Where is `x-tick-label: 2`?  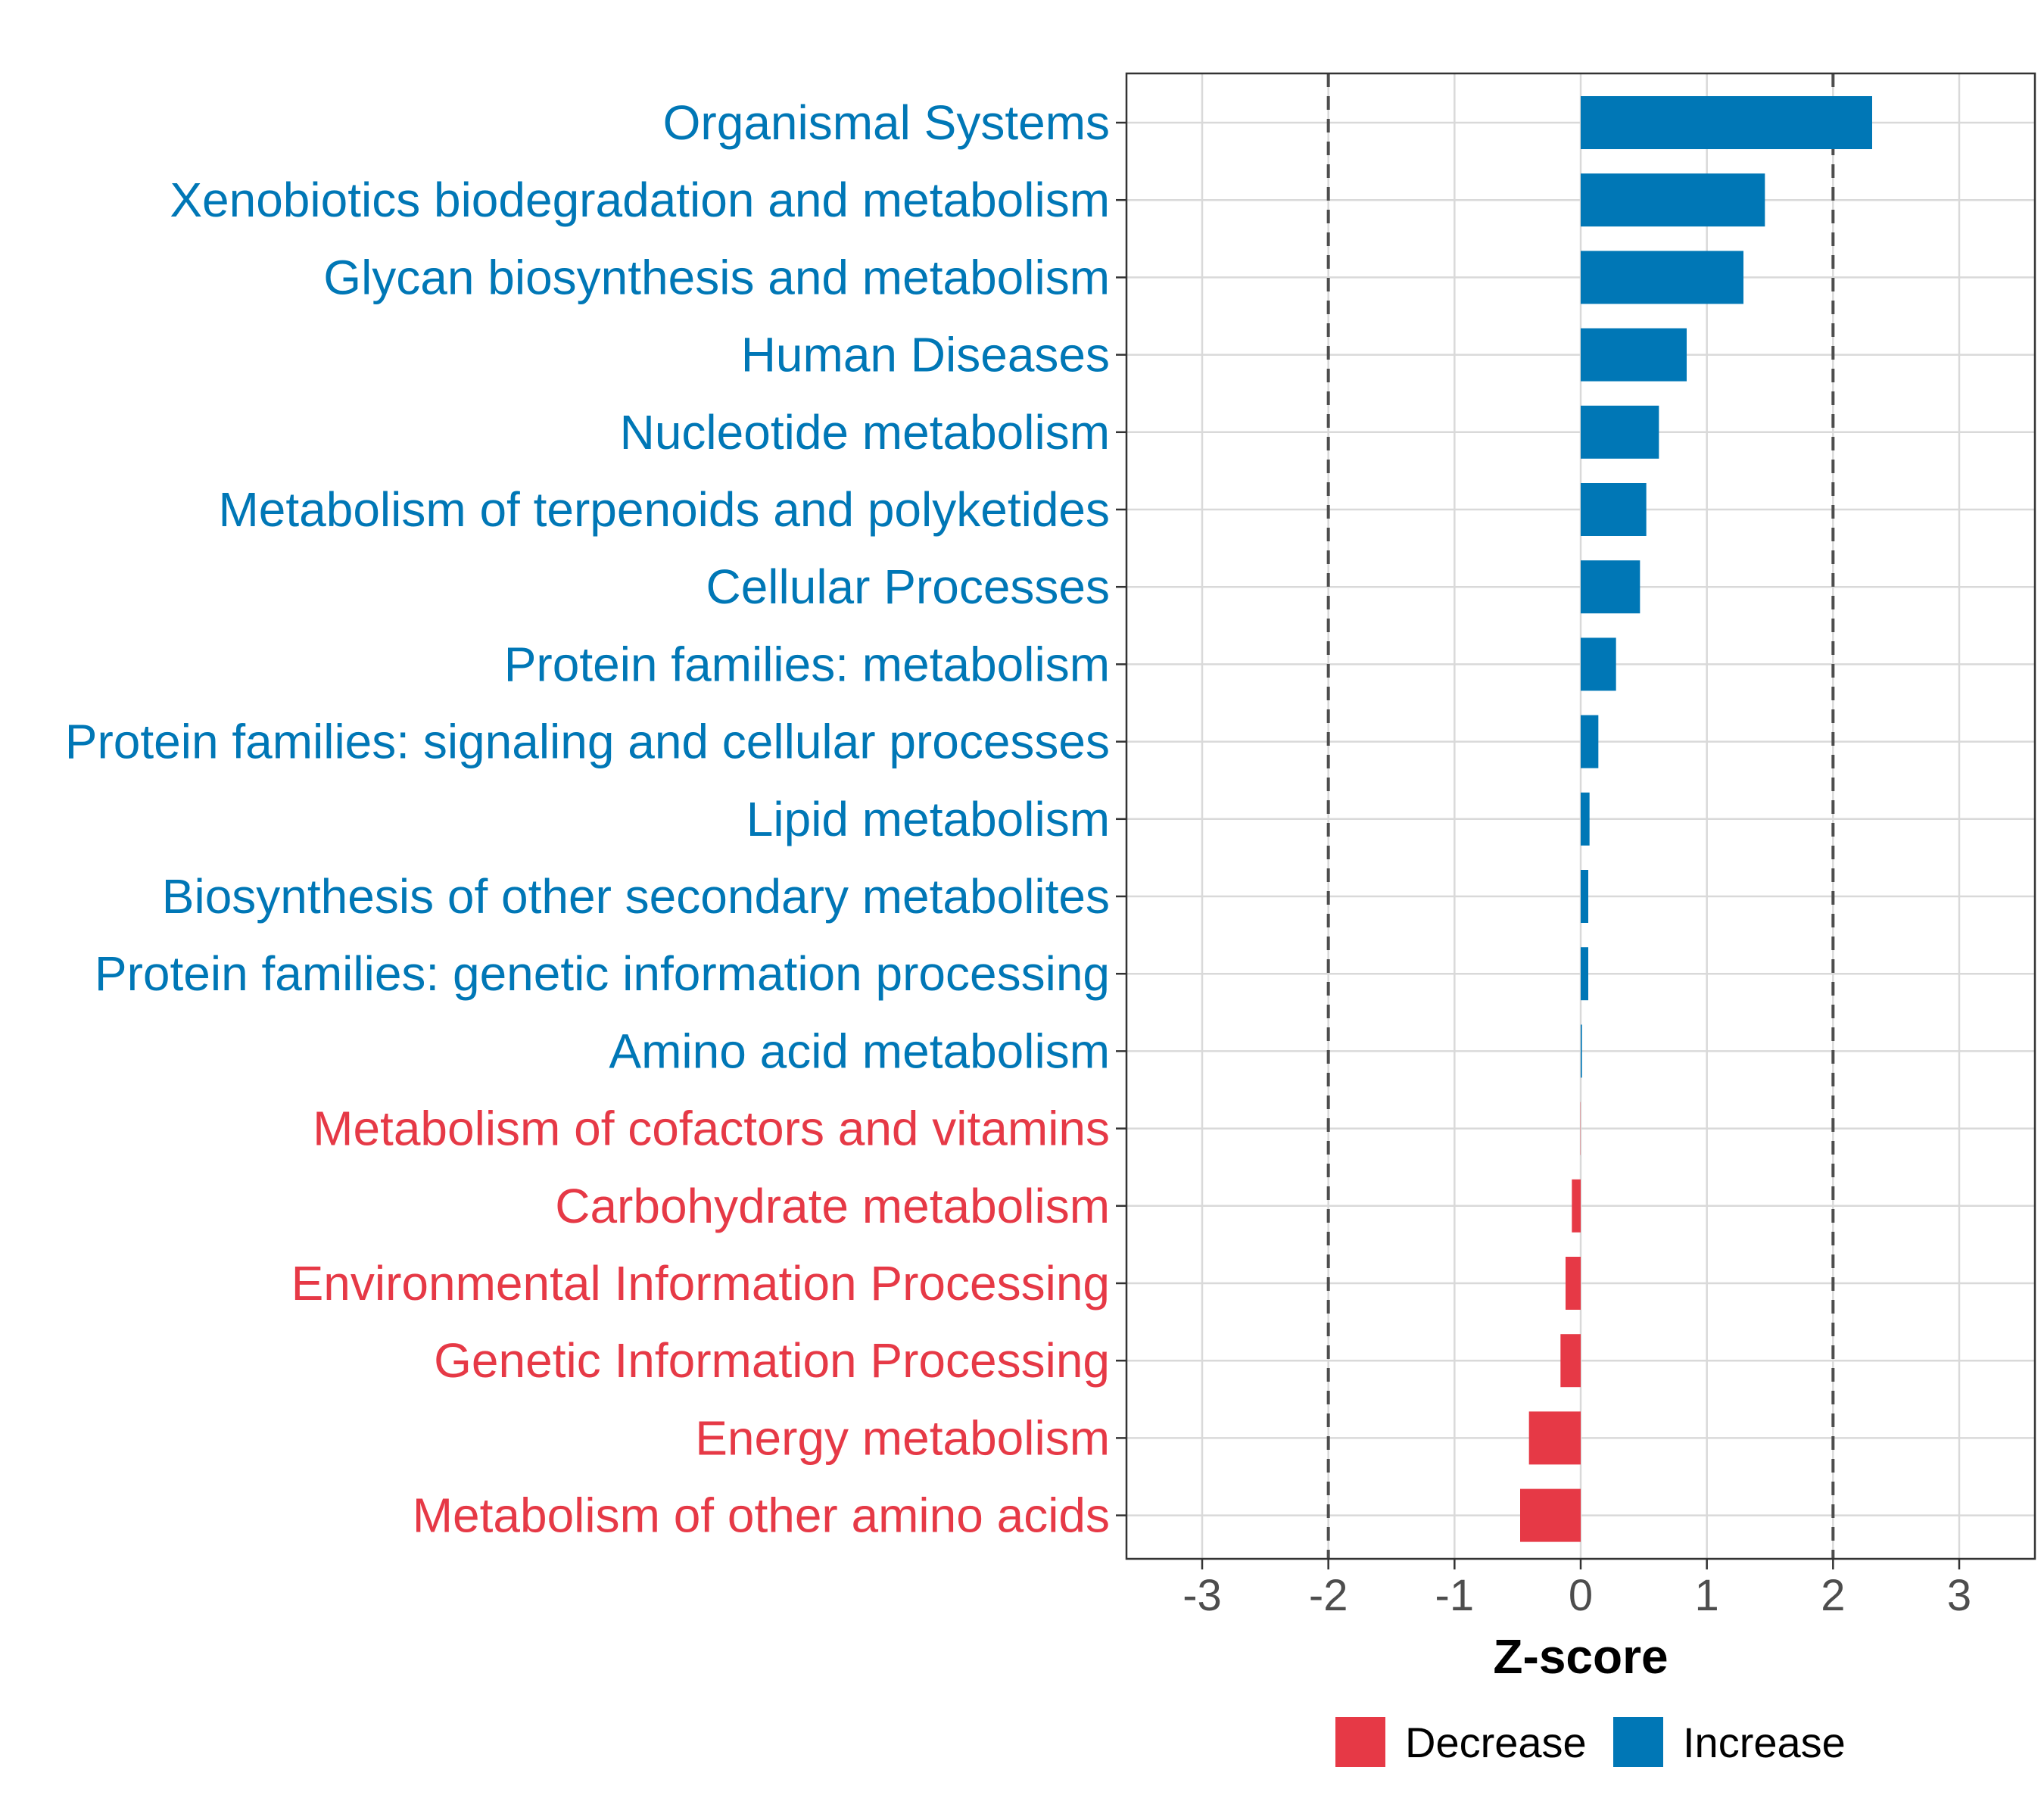
x-tick-label: 2 is located at coordinates (1833, 1595).